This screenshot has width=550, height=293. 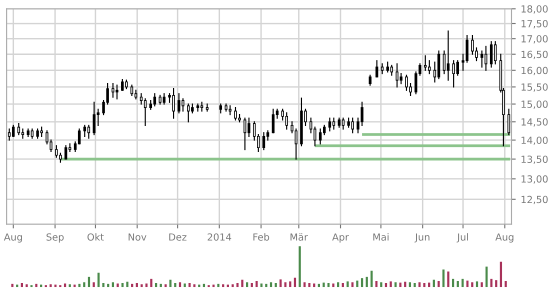 I want to click on y-tick-label: 12,50, so click(x=535, y=200).